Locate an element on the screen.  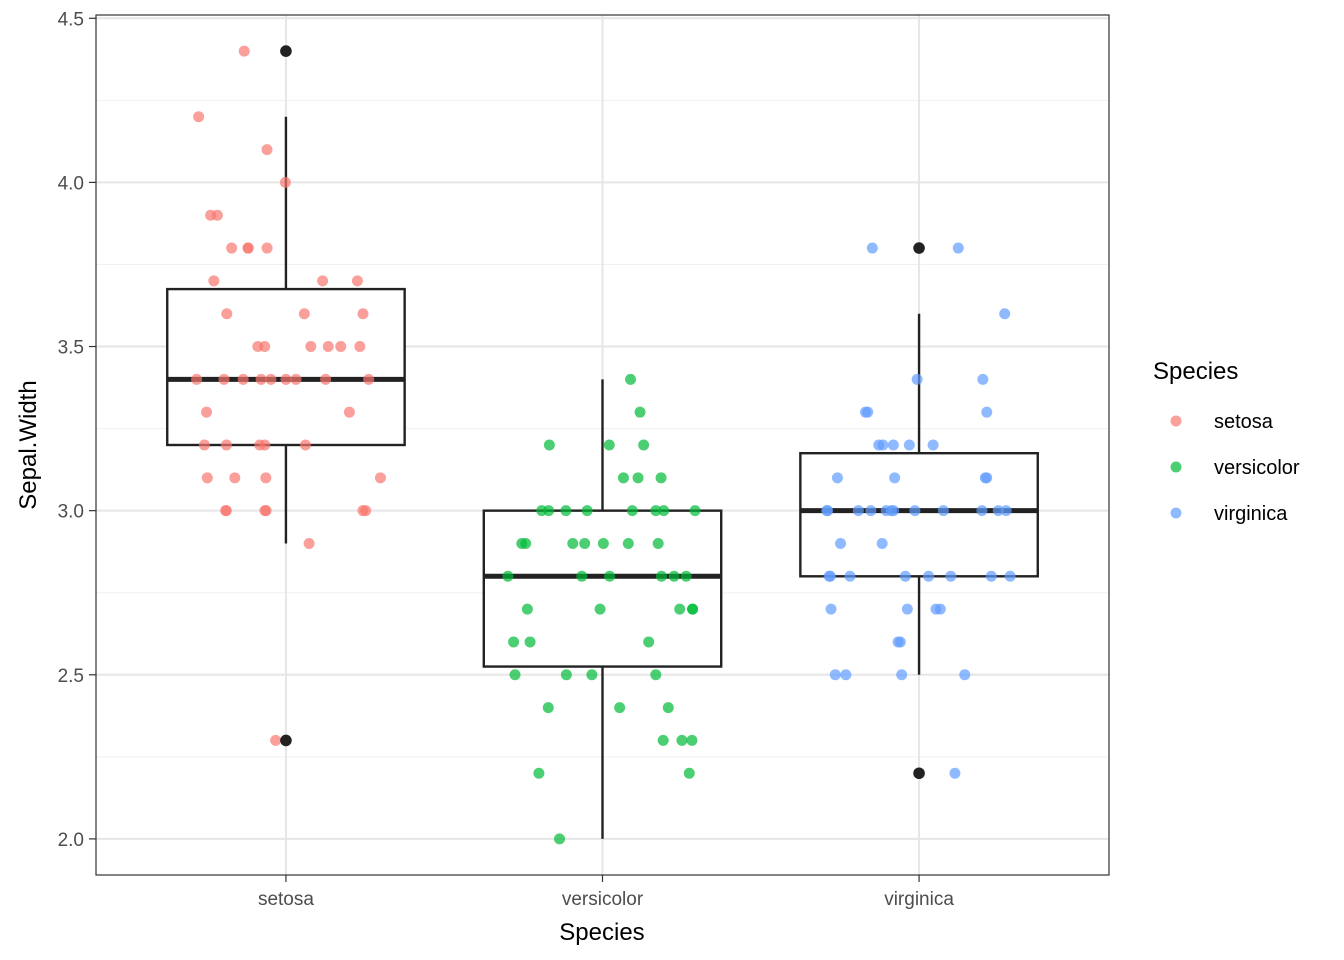
legend-title: Species is located at coordinates (1195, 371).